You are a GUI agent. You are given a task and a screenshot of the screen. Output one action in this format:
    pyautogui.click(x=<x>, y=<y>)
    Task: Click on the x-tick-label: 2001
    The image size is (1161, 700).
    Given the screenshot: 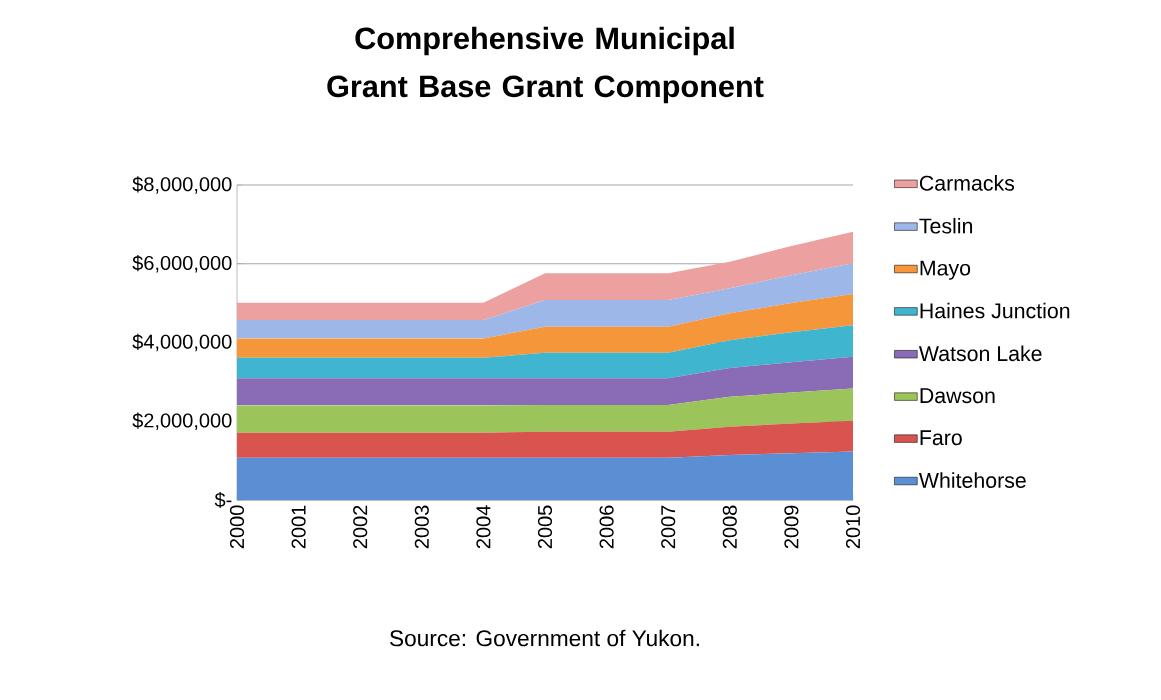 What is the action you would take?
    pyautogui.click(x=298, y=527)
    